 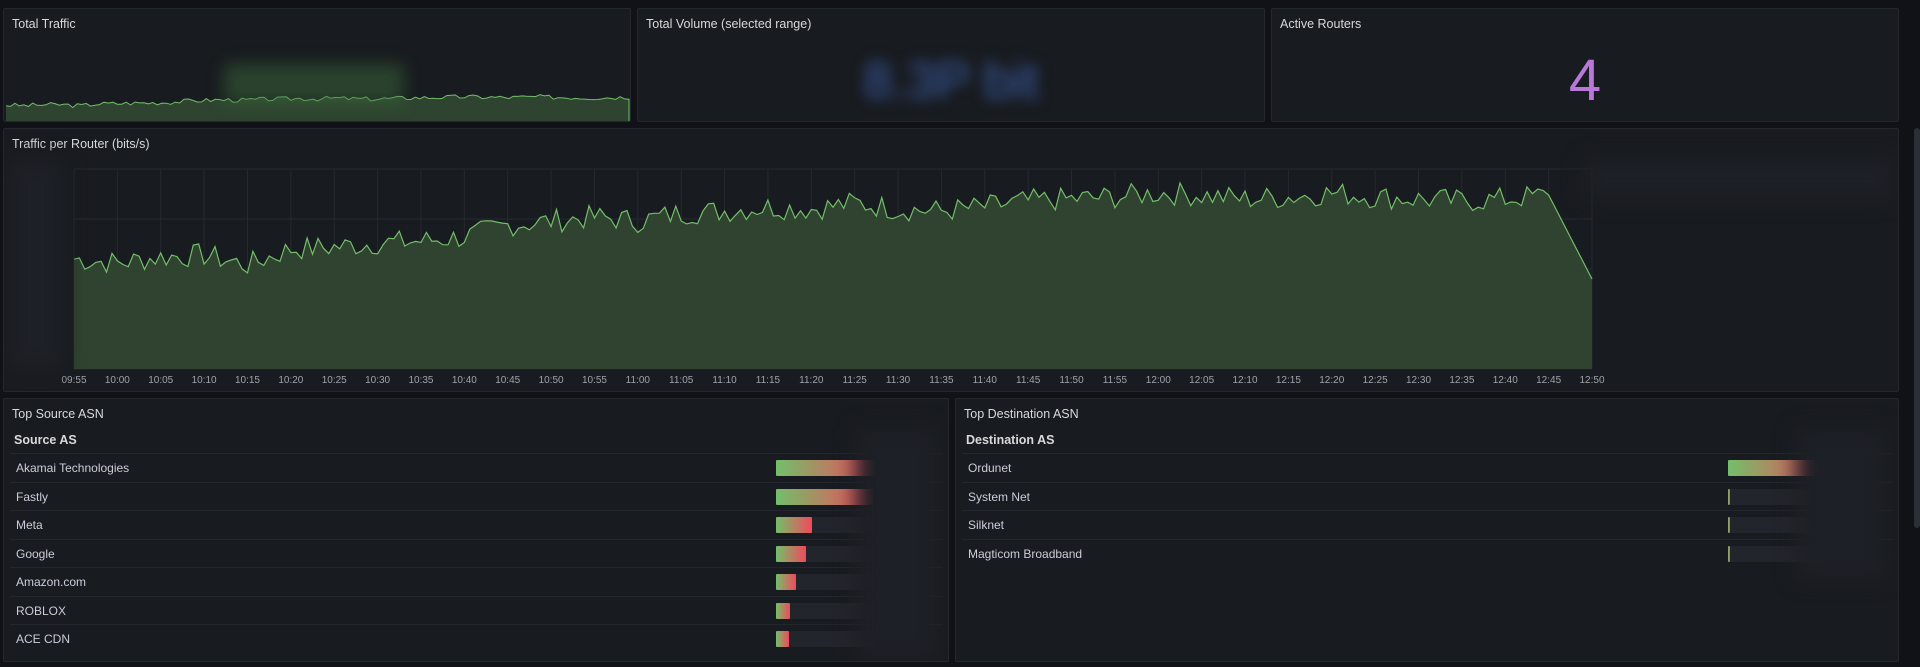 I want to click on x-tick-label: 10:25, so click(x=334, y=380).